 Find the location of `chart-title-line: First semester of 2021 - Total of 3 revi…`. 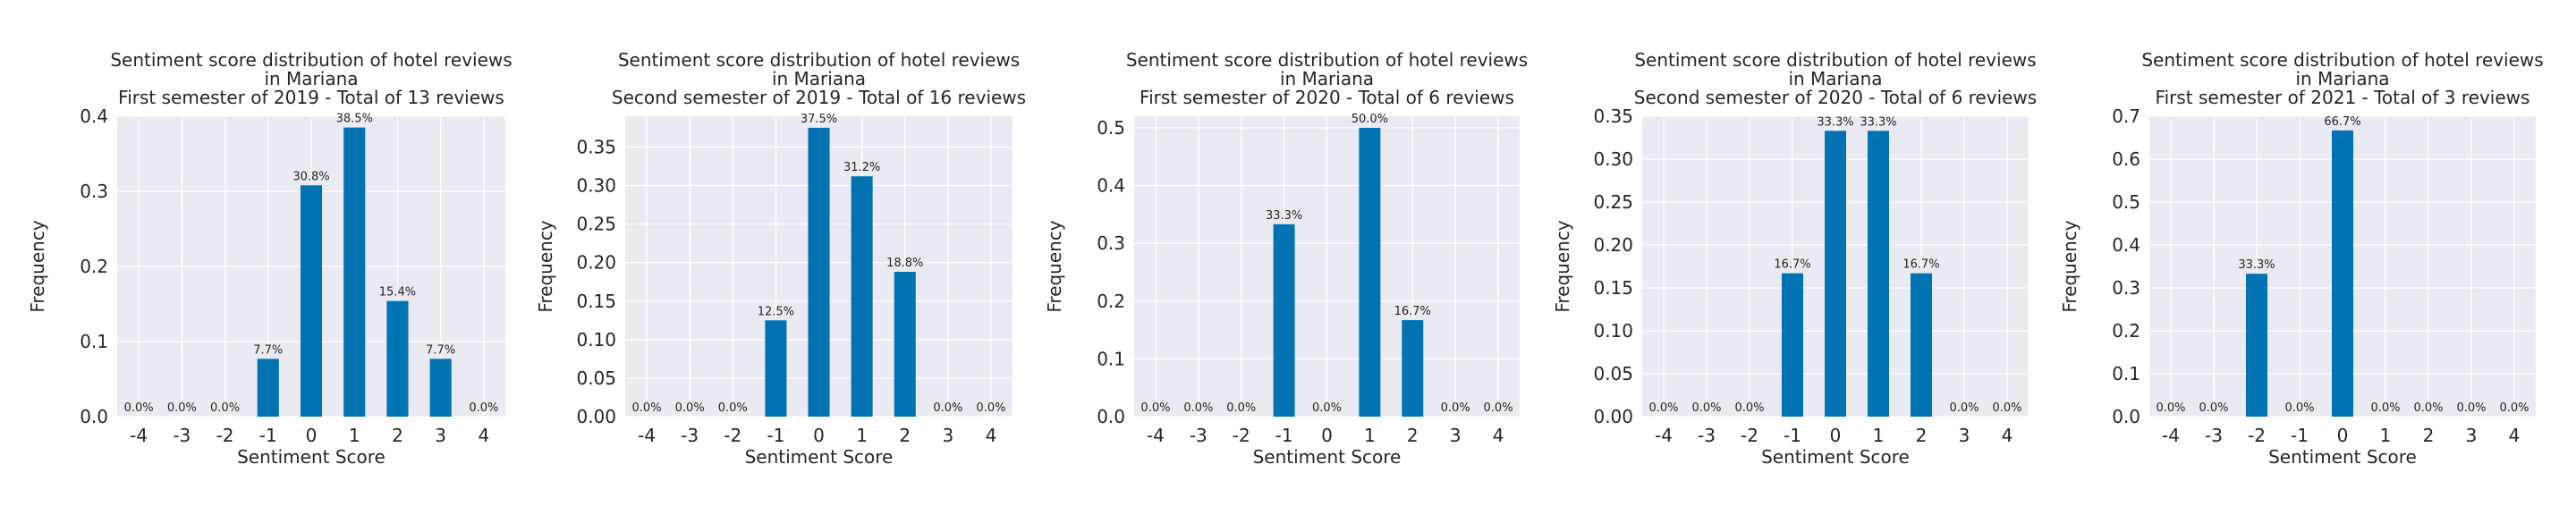

chart-title-line: First semester of 2021 - Total of 3 revi… is located at coordinates (2343, 97).